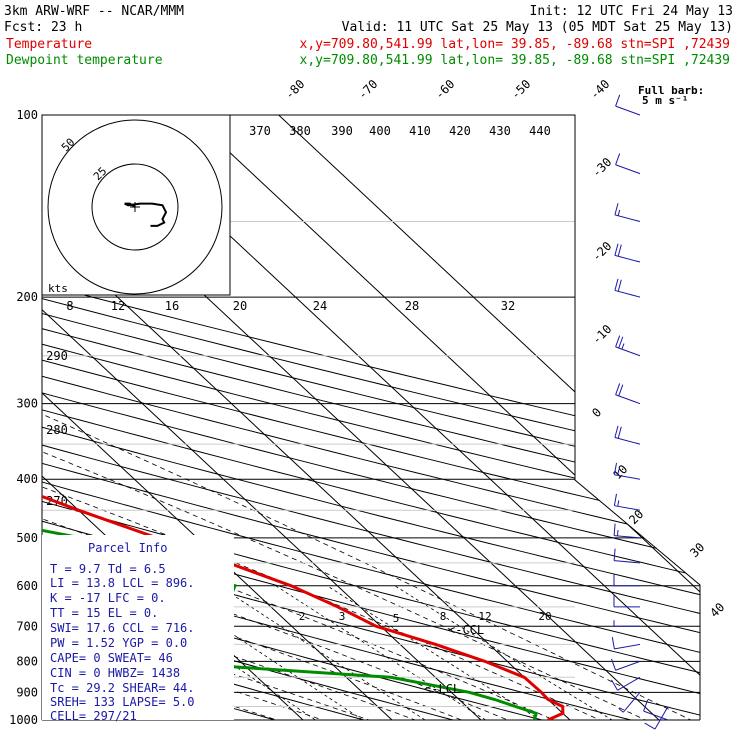  Describe the element at coordinates (57, 356) in the screenshot. I see `theta-side-label: 290` at that location.